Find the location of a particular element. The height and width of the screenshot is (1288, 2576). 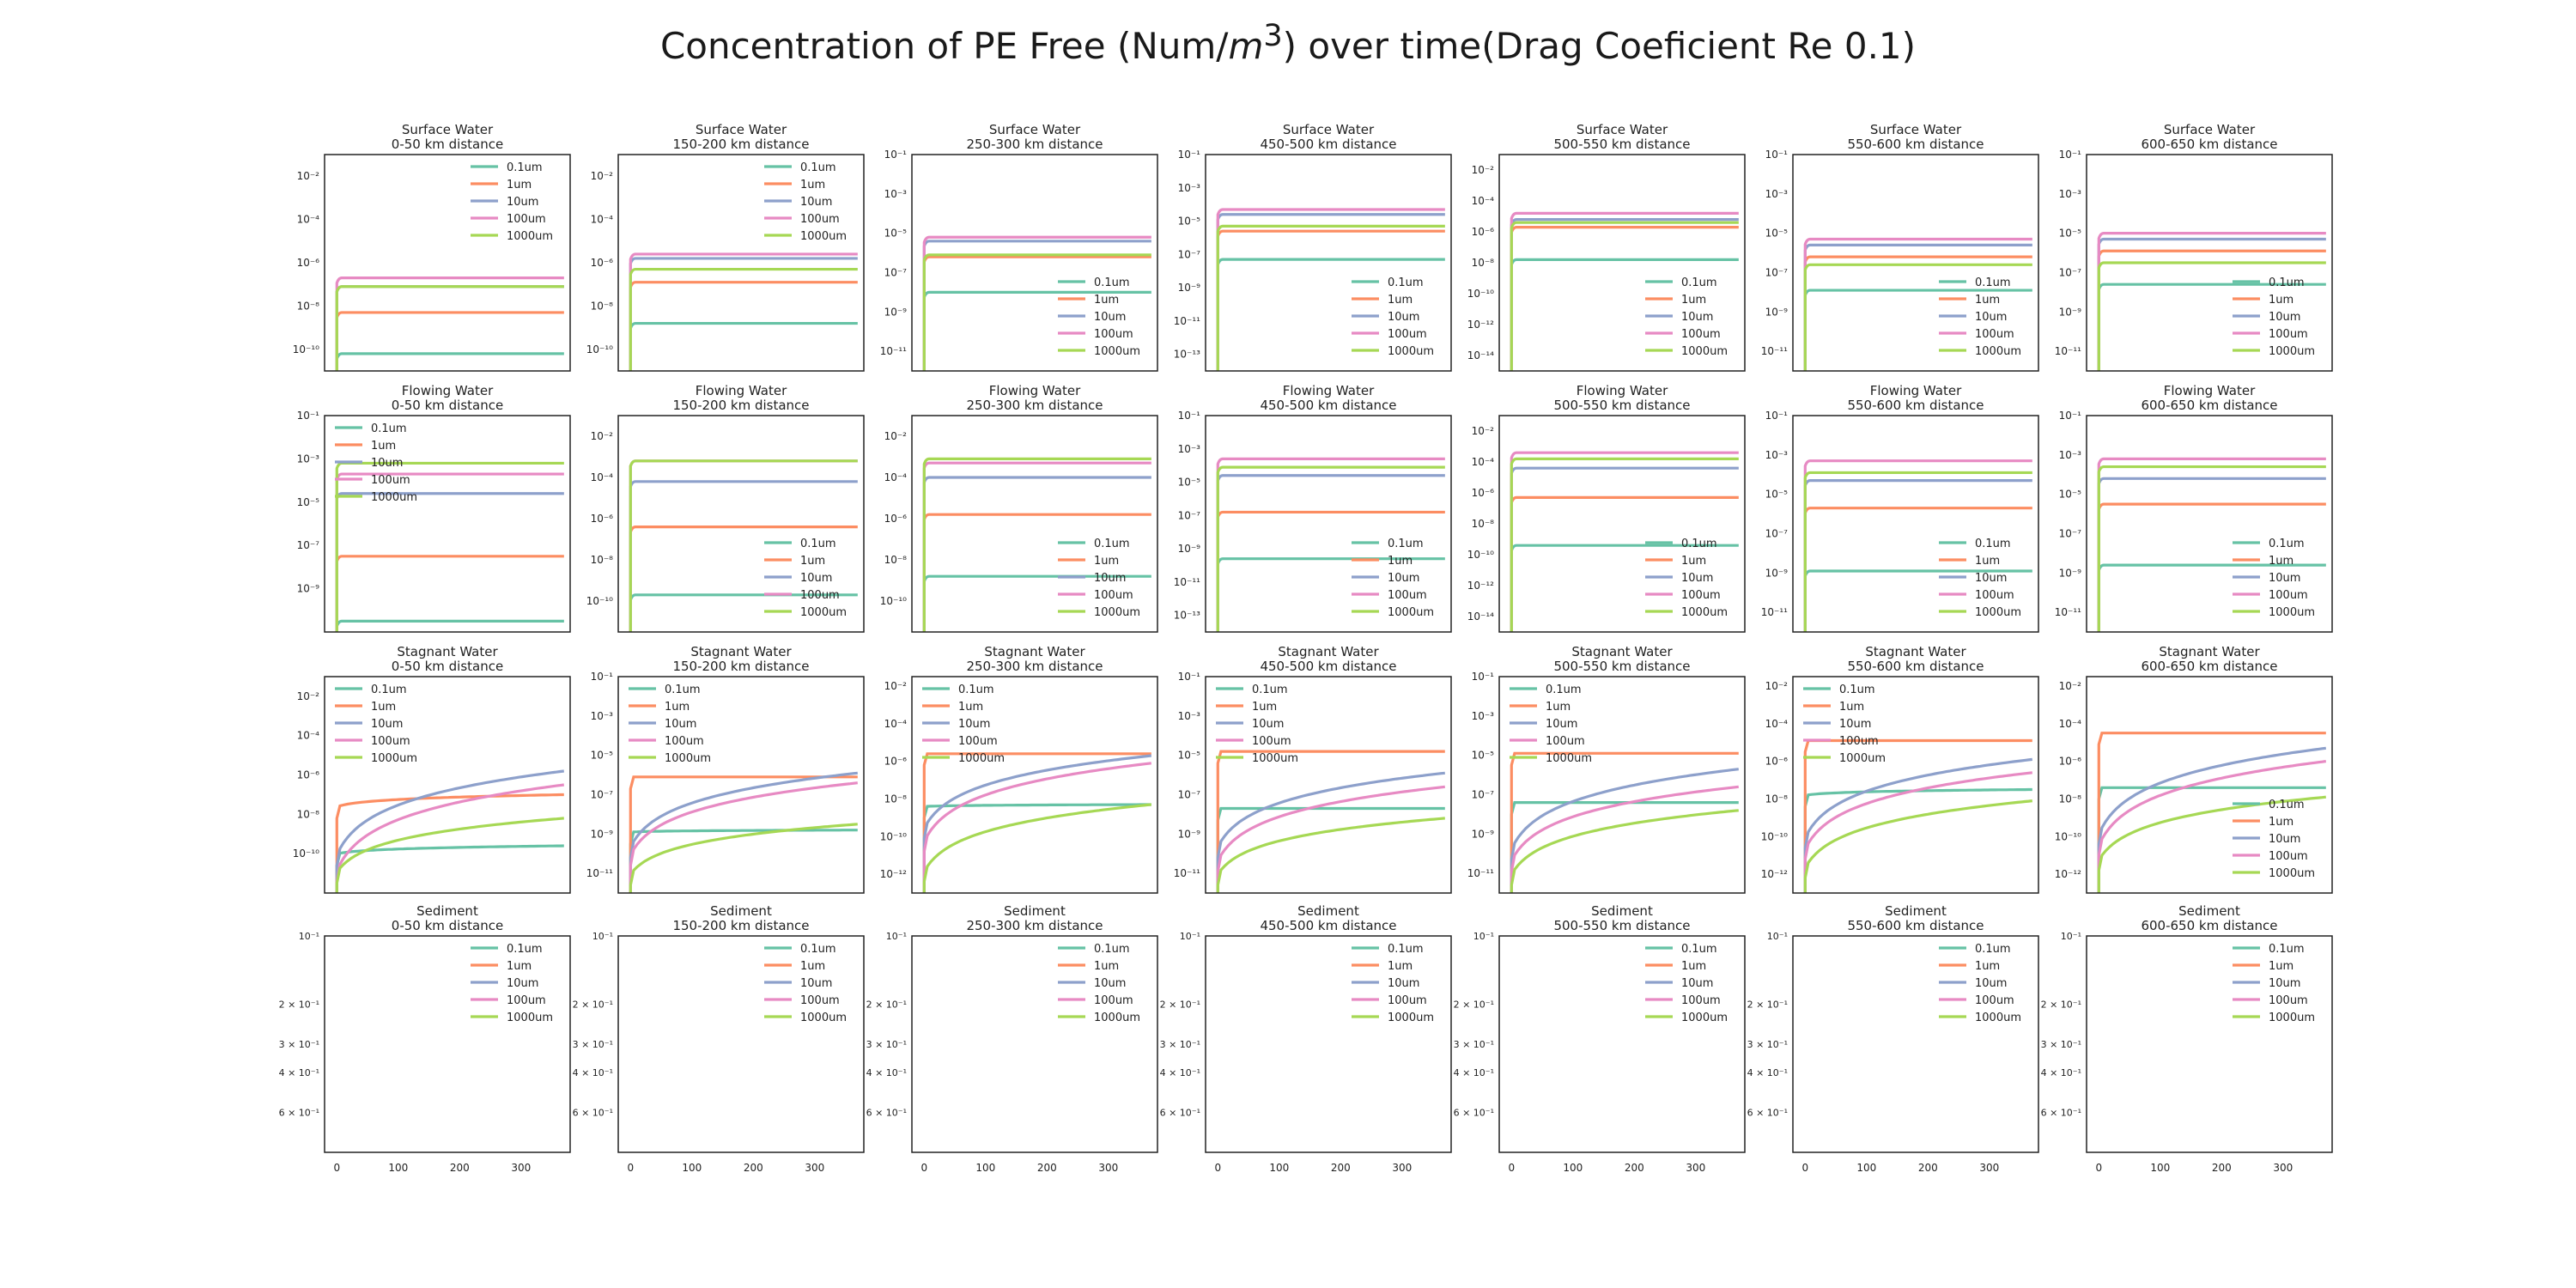

y-tick-label: 6 × 10⁻¹ is located at coordinates (299, 1112).